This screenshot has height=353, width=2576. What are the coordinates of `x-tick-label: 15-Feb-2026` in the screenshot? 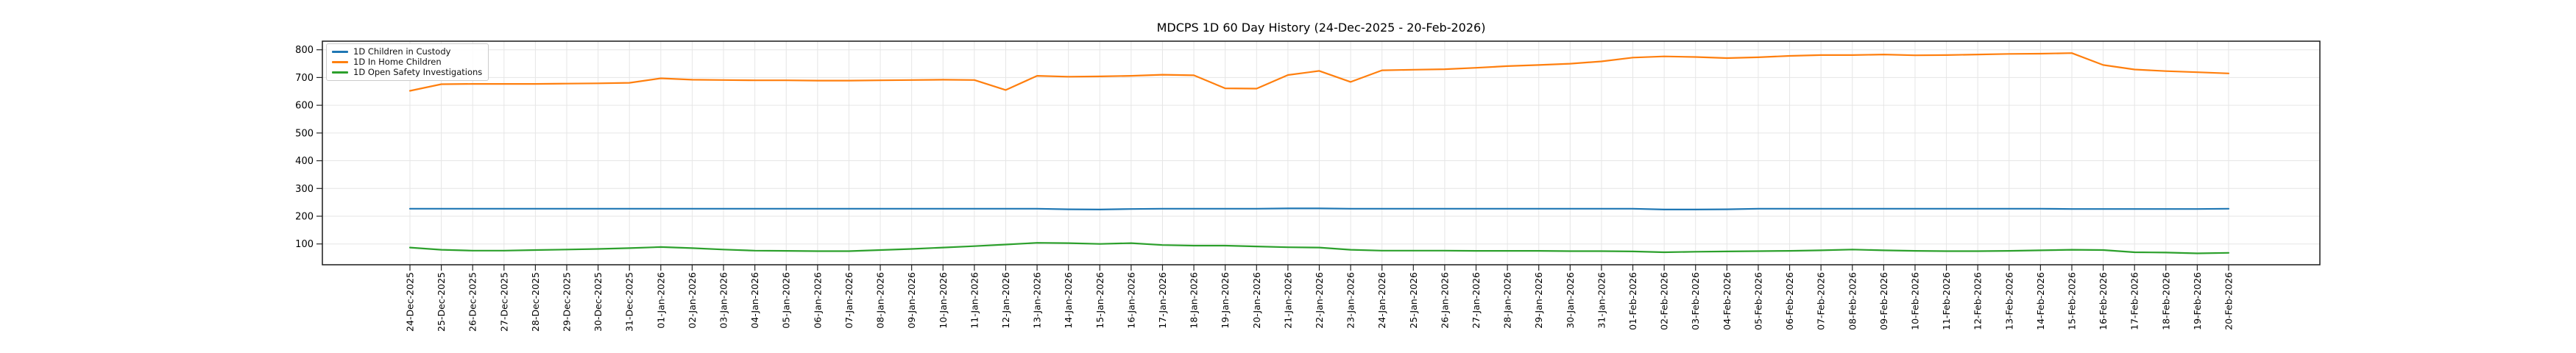 It's located at (2071, 301).